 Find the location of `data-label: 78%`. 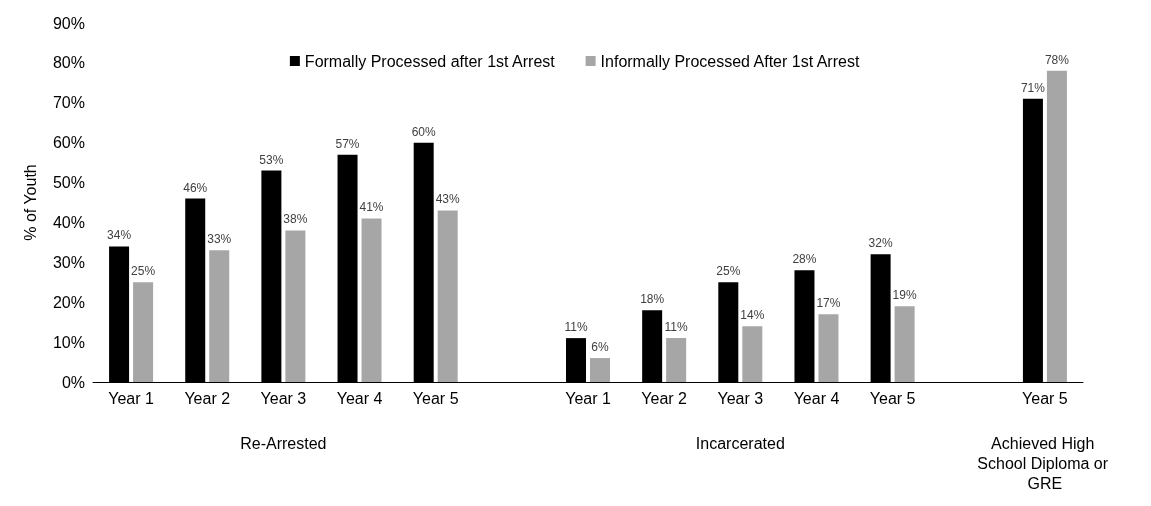

data-label: 78% is located at coordinates (1057, 59).